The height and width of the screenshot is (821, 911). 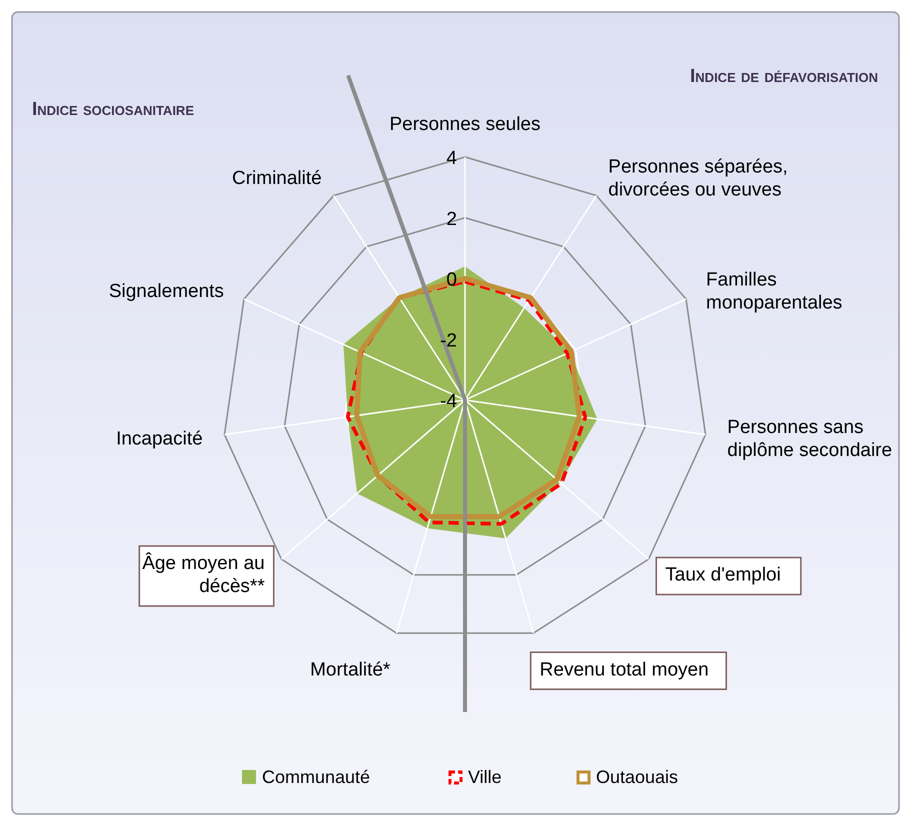 What do you see at coordinates (698, 178) in the screenshot?
I see `spoke-label: Personnes séparées, divorcées ou veuves` at bounding box center [698, 178].